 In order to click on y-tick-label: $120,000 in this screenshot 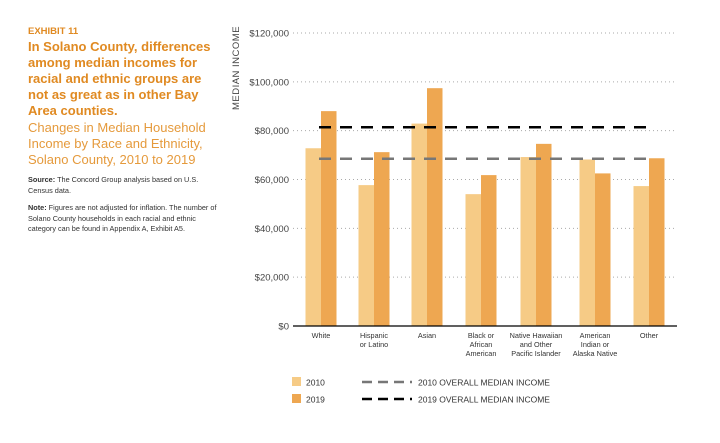, I will do `click(269, 34)`.